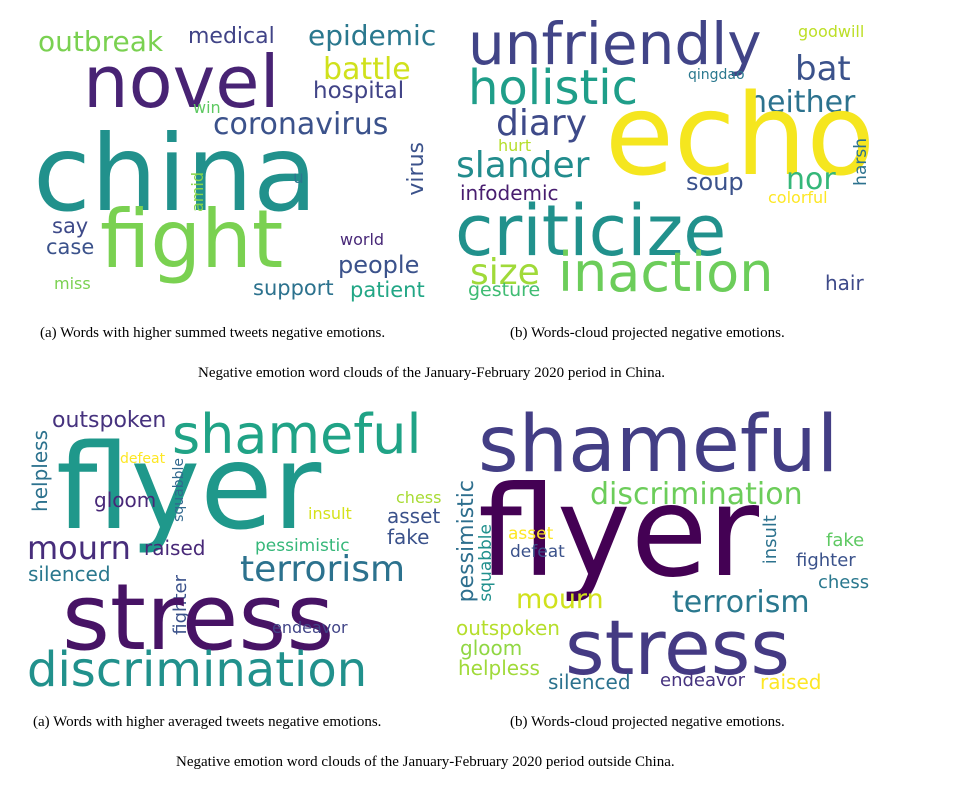 The image size is (959, 803). Describe the element at coordinates (523, 165) in the screenshot. I see `cloud-word: slander` at that location.